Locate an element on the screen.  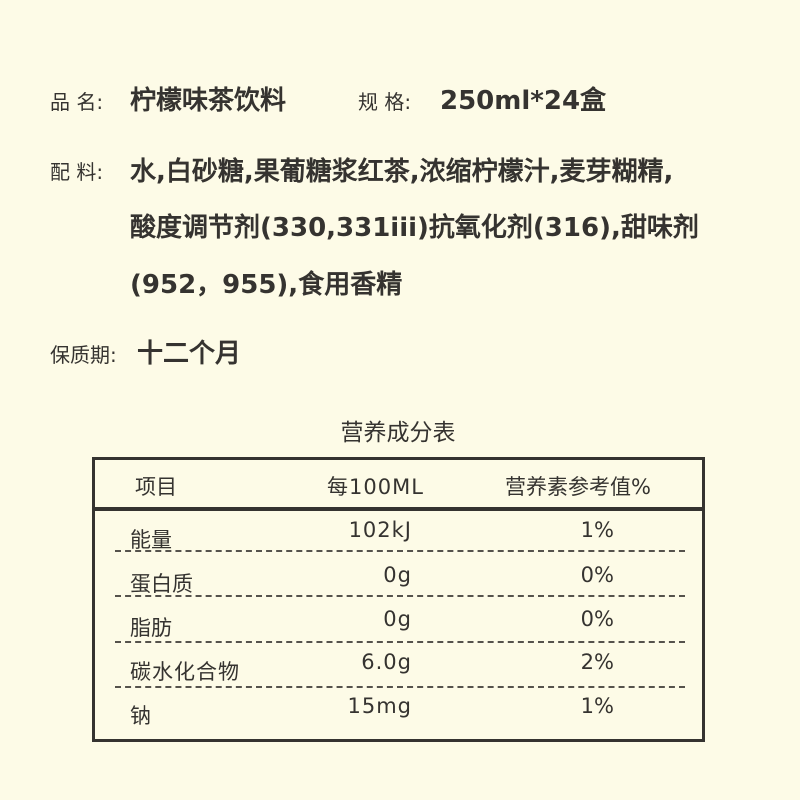
header-per100: 每100ML is located at coordinates (375, 487).